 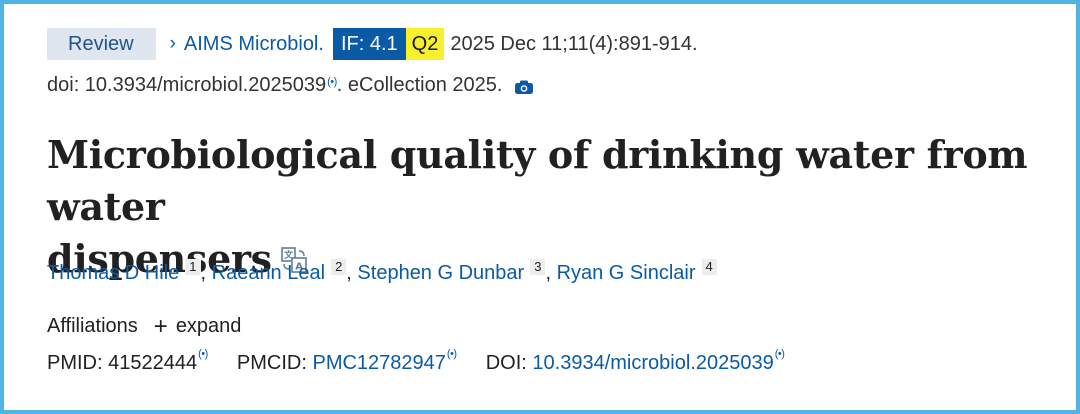 What do you see at coordinates (379, 363) in the screenshot?
I see `pmcid-link: PMC12782947` at bounding box center [379, 363].